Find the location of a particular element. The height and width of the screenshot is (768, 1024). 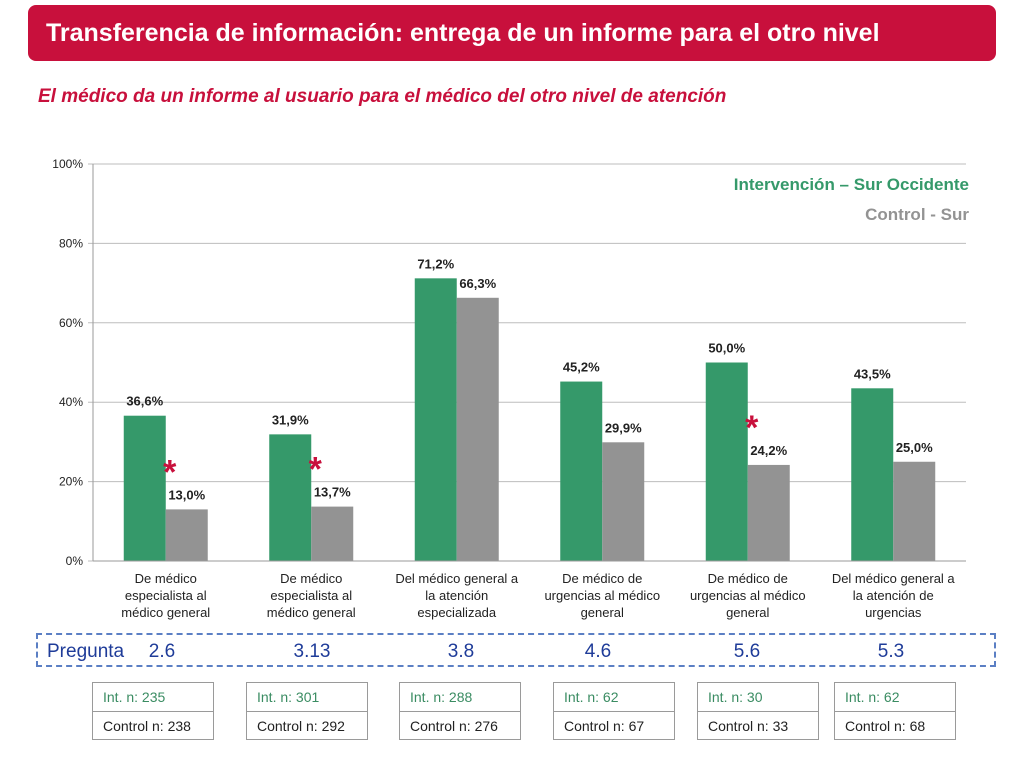

pregunta-value: 5.3 is located at coordinates (891, 651).